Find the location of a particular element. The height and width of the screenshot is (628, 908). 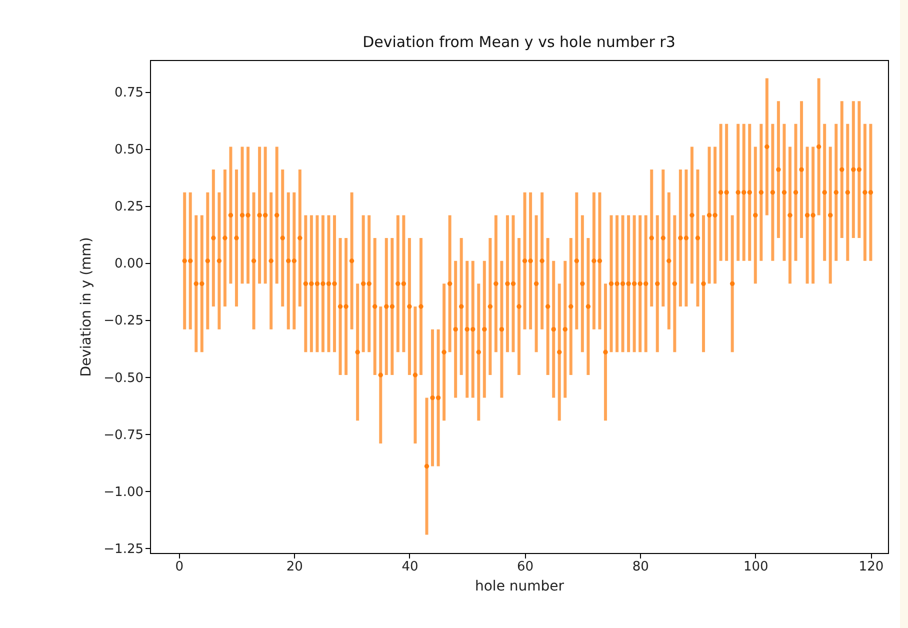

y-tick-label: −0.50 is located at coordinates (124, 378).